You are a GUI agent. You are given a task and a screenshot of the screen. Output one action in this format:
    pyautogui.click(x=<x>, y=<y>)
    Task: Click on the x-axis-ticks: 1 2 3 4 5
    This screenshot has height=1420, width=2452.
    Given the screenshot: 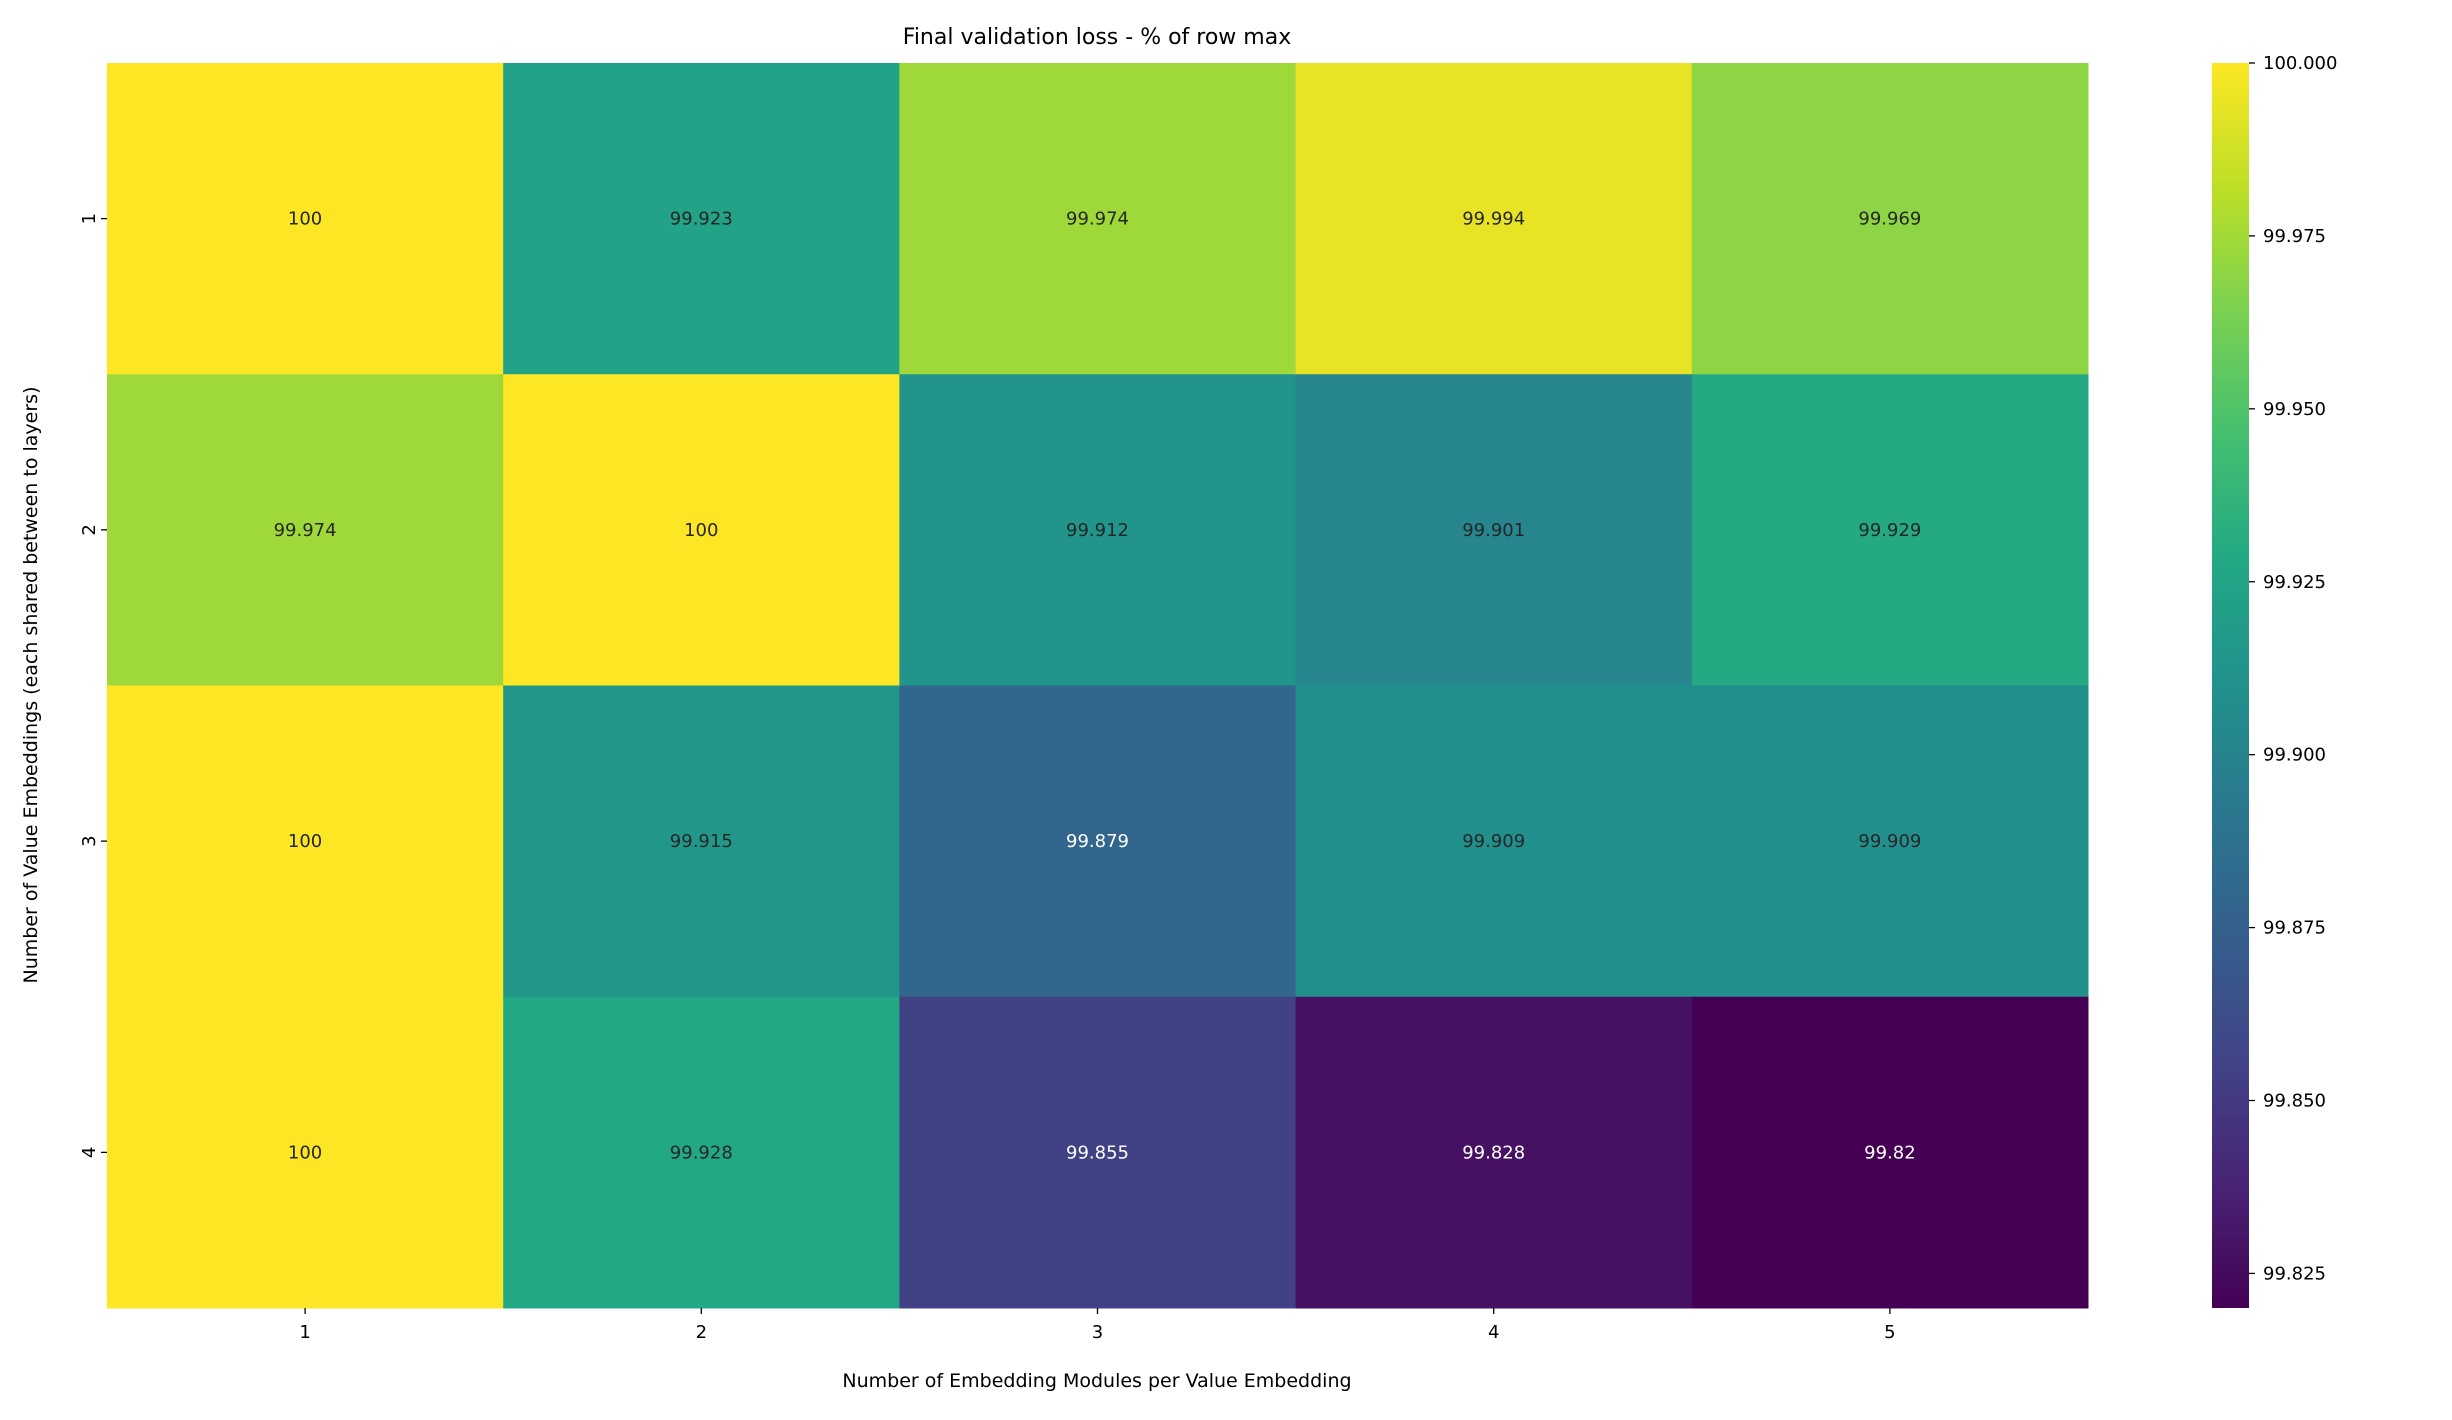 What is the action you would take?
    pyautogui.click(x=1097, y=1325)
    